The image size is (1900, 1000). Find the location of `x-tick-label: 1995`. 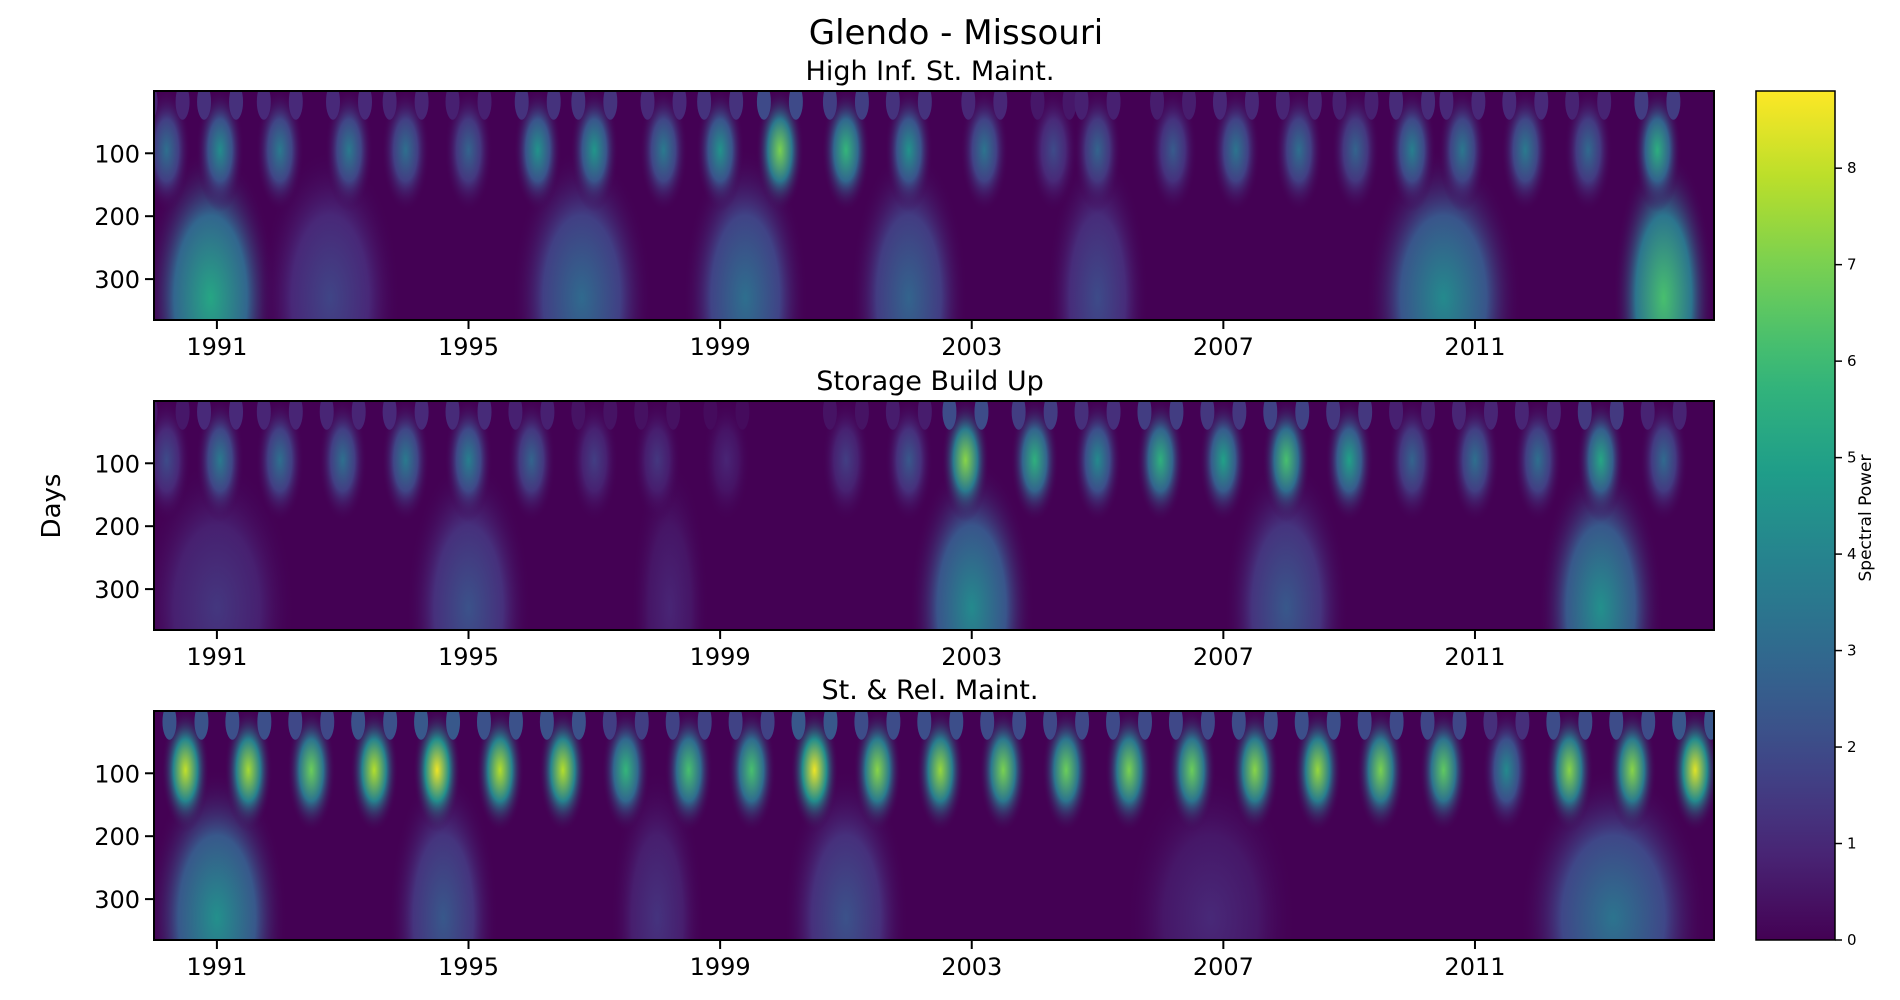

x-tick-label: 1995 is located at coordinates (468, 347).